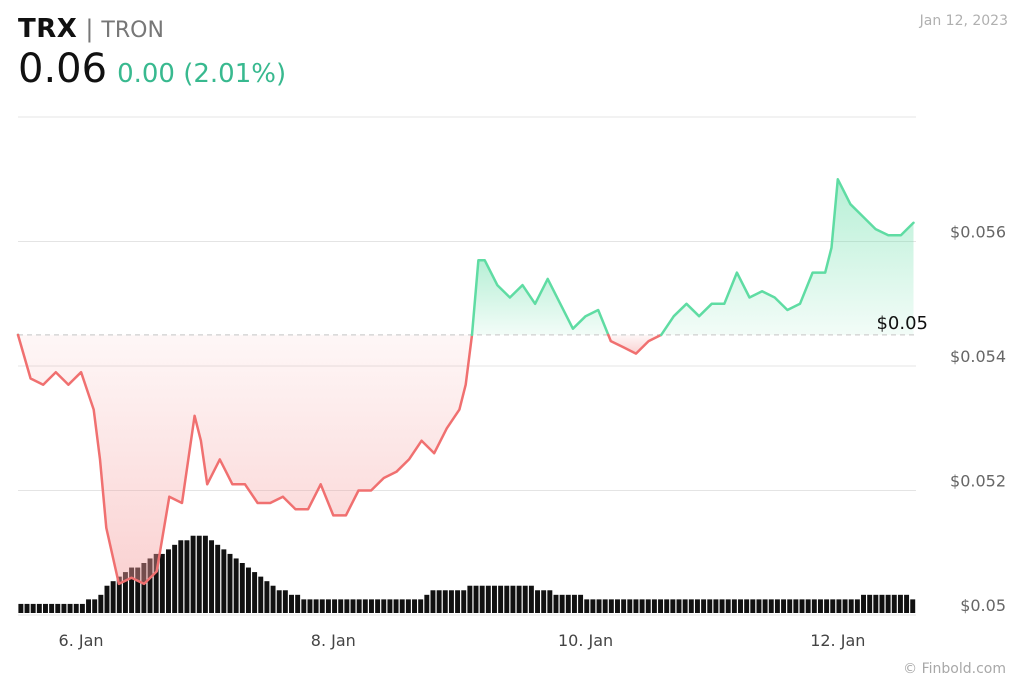 Image resolution: width=1024 pixels, height=683 pixels. What do you see at coordinates (963, 21) in the screenshot?
I see `chart-date: Jan 12, 2023` at bounding box center [963, 21].